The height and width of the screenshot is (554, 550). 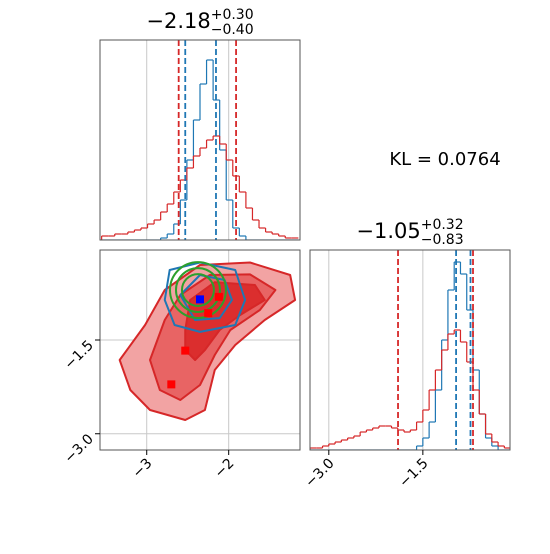 I want to click on title-lower: −0.40, so click(x=232, y=30).